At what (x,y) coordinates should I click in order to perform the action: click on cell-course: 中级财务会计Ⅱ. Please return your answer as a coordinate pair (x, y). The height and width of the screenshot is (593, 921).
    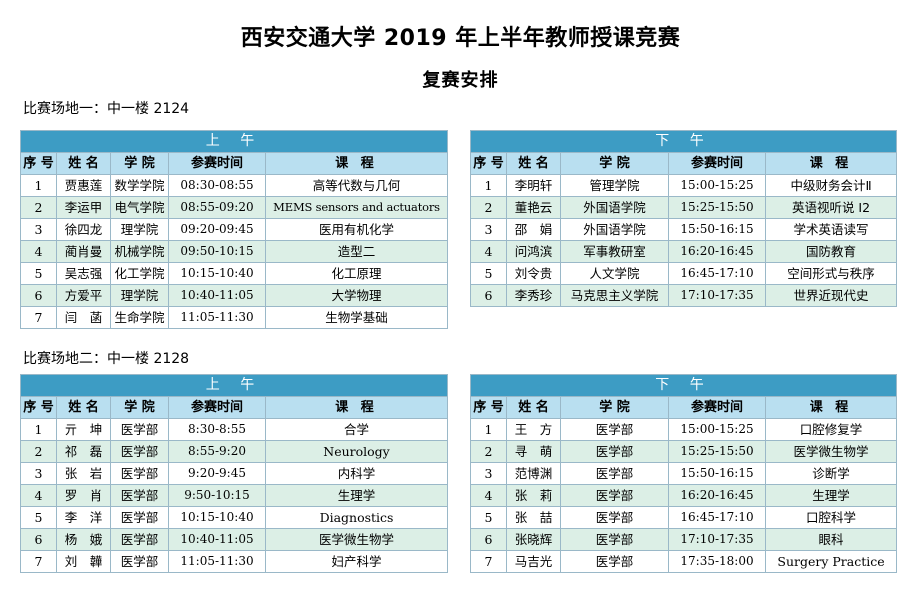
    Looking at the image, I should click on (831, 185).